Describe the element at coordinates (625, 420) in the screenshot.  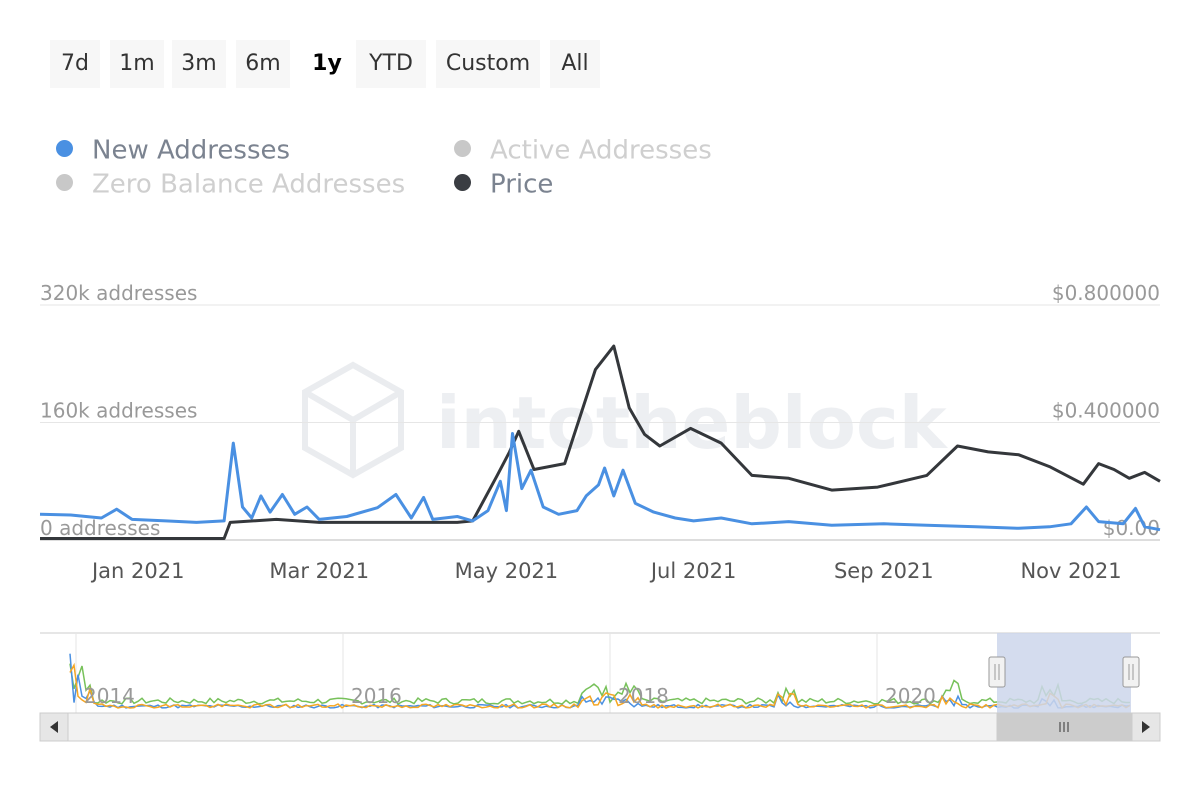
I see `watermark: intotheblock` at that location.